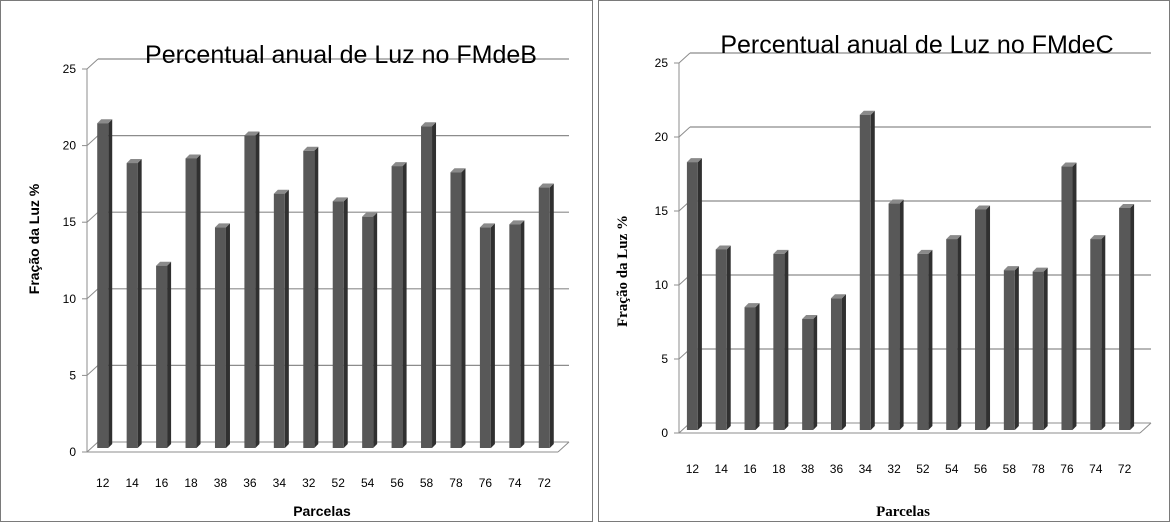 The height and width of the screenshot is (523, 1170). Describe the element at coordinates (456, 483) in the screenshot. I see `x-tick-label: 78` at that location.